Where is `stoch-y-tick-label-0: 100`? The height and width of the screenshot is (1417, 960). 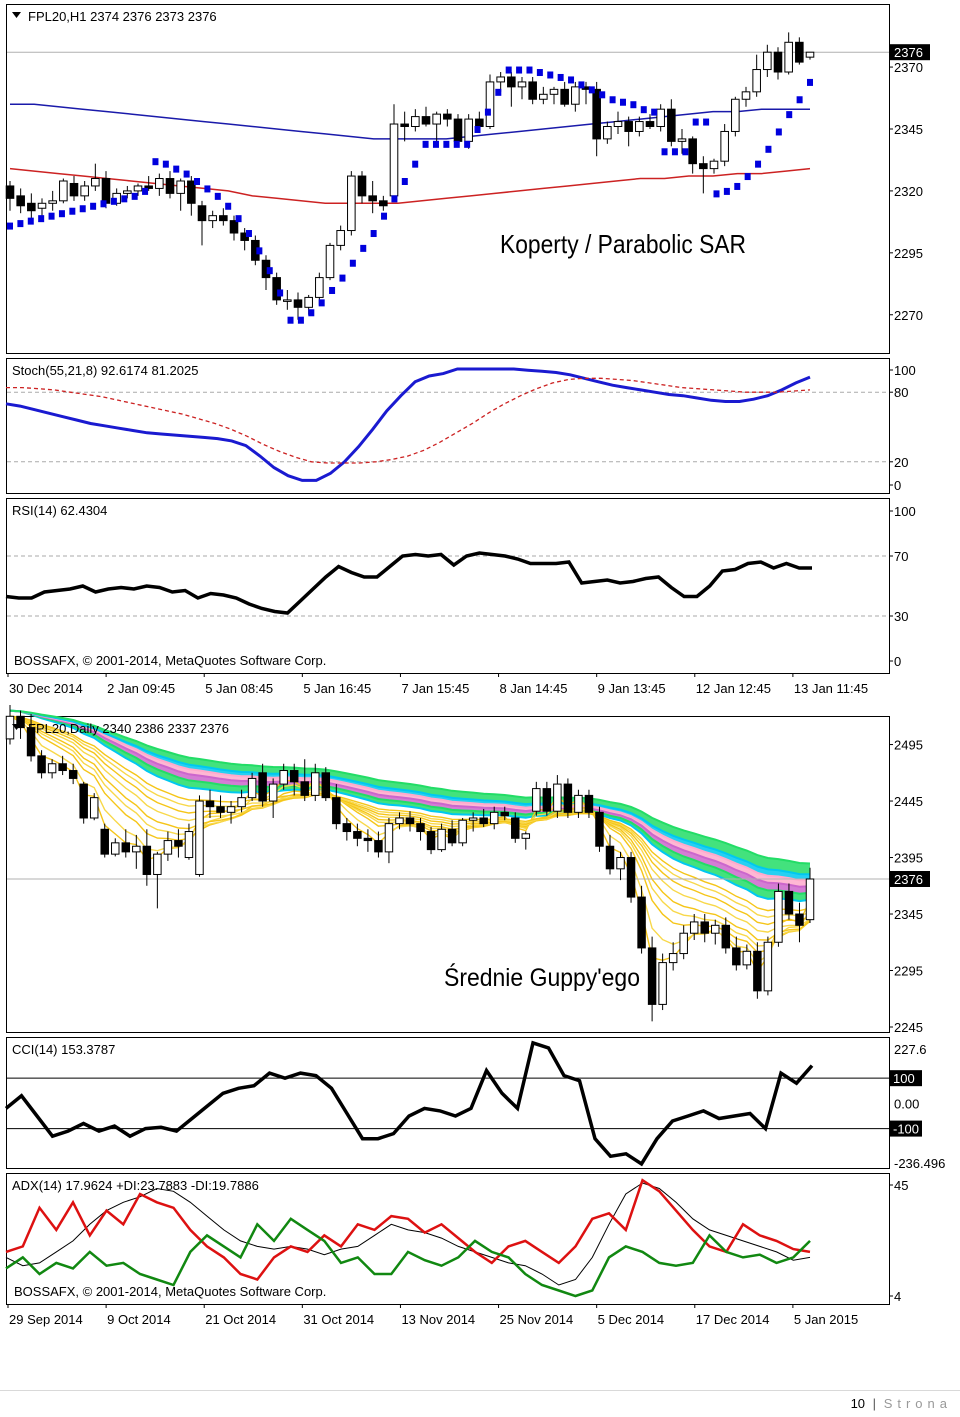 stoch-y-tick-label-0: 100 is located at coordinates (905, 370).